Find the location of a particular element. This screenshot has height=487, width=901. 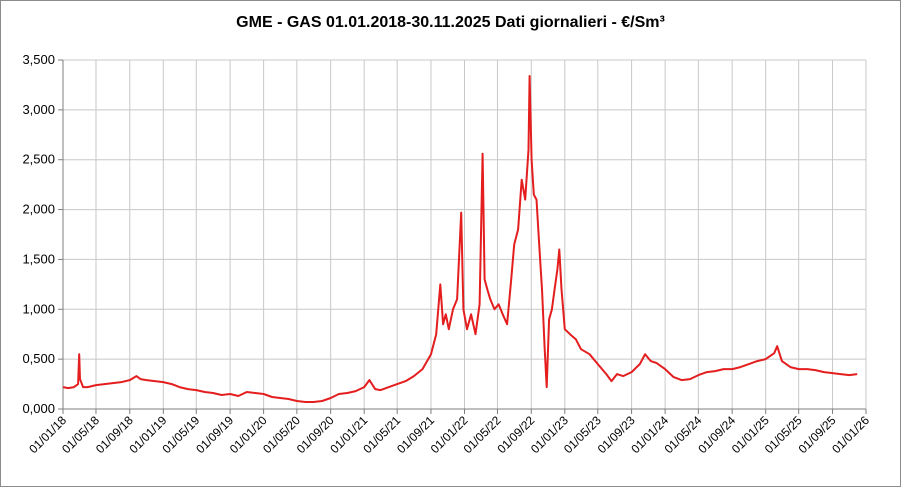

y-tick-label: 2,500 is located at coordinates (38, 159).